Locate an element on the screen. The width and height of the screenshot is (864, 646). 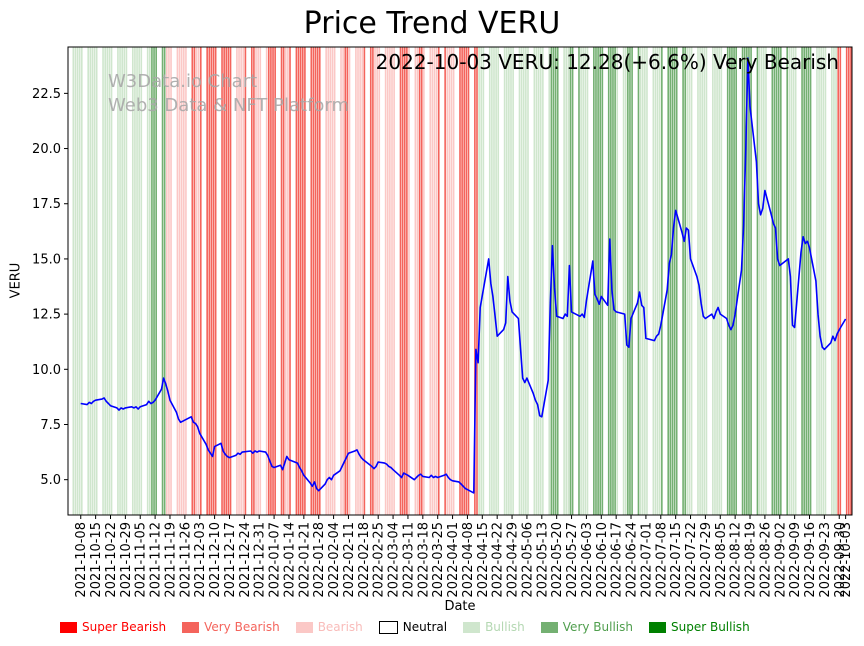
y-tick-label: 17.5 is located at coordinates (46, 204).